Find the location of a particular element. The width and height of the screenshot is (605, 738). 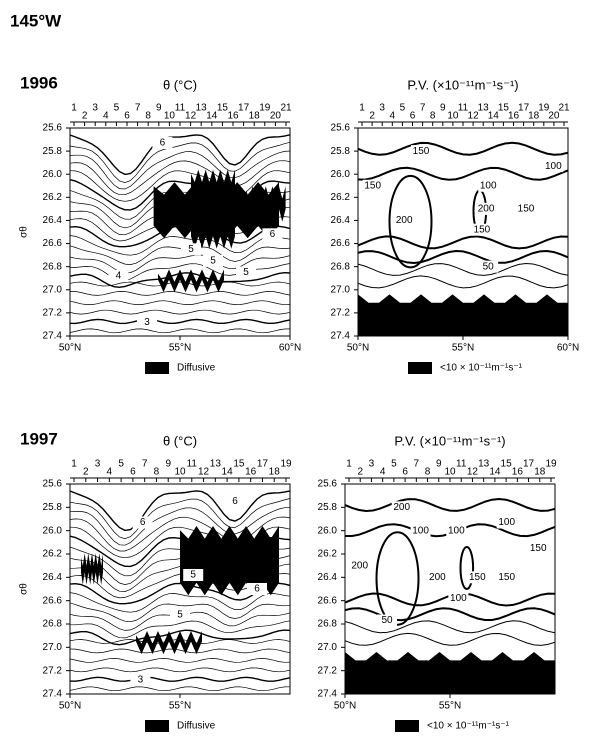

plot-area is located at coordinates (180, 234).